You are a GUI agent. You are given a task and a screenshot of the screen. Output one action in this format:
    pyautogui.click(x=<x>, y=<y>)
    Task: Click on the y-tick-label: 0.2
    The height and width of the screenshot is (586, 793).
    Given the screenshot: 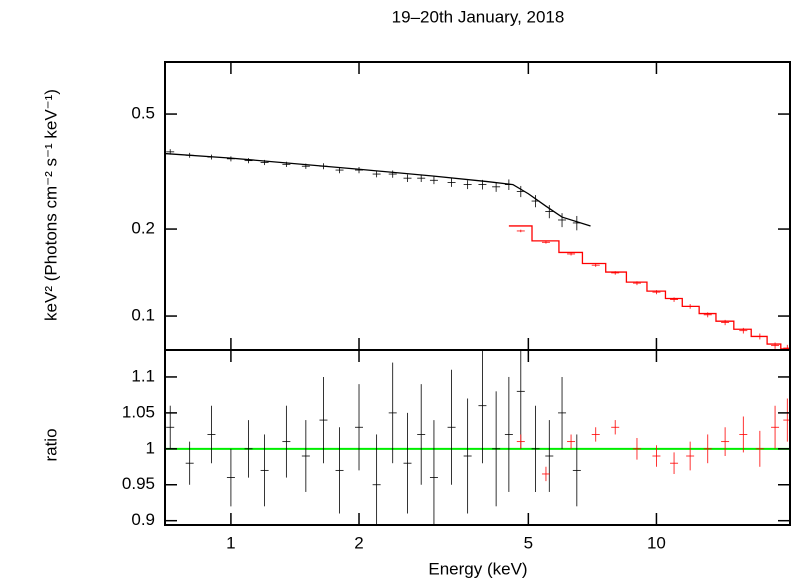 What is the action you would take?
    pyautogui.click(x=143, y=228)
    